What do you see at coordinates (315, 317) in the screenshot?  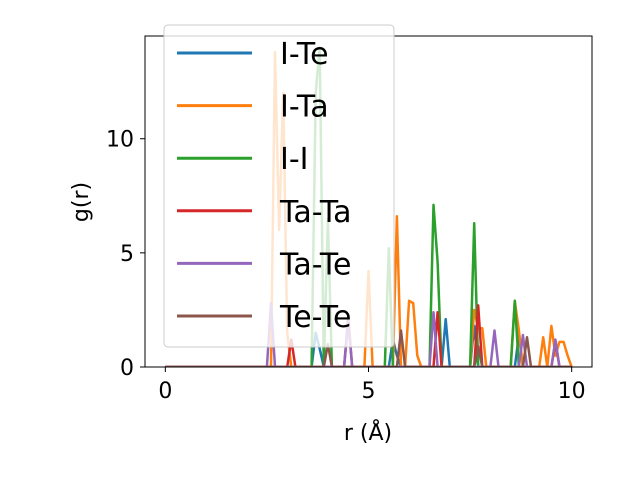 I see `legend-label-te-te: Te-Te` at bounding box center [315, 317].